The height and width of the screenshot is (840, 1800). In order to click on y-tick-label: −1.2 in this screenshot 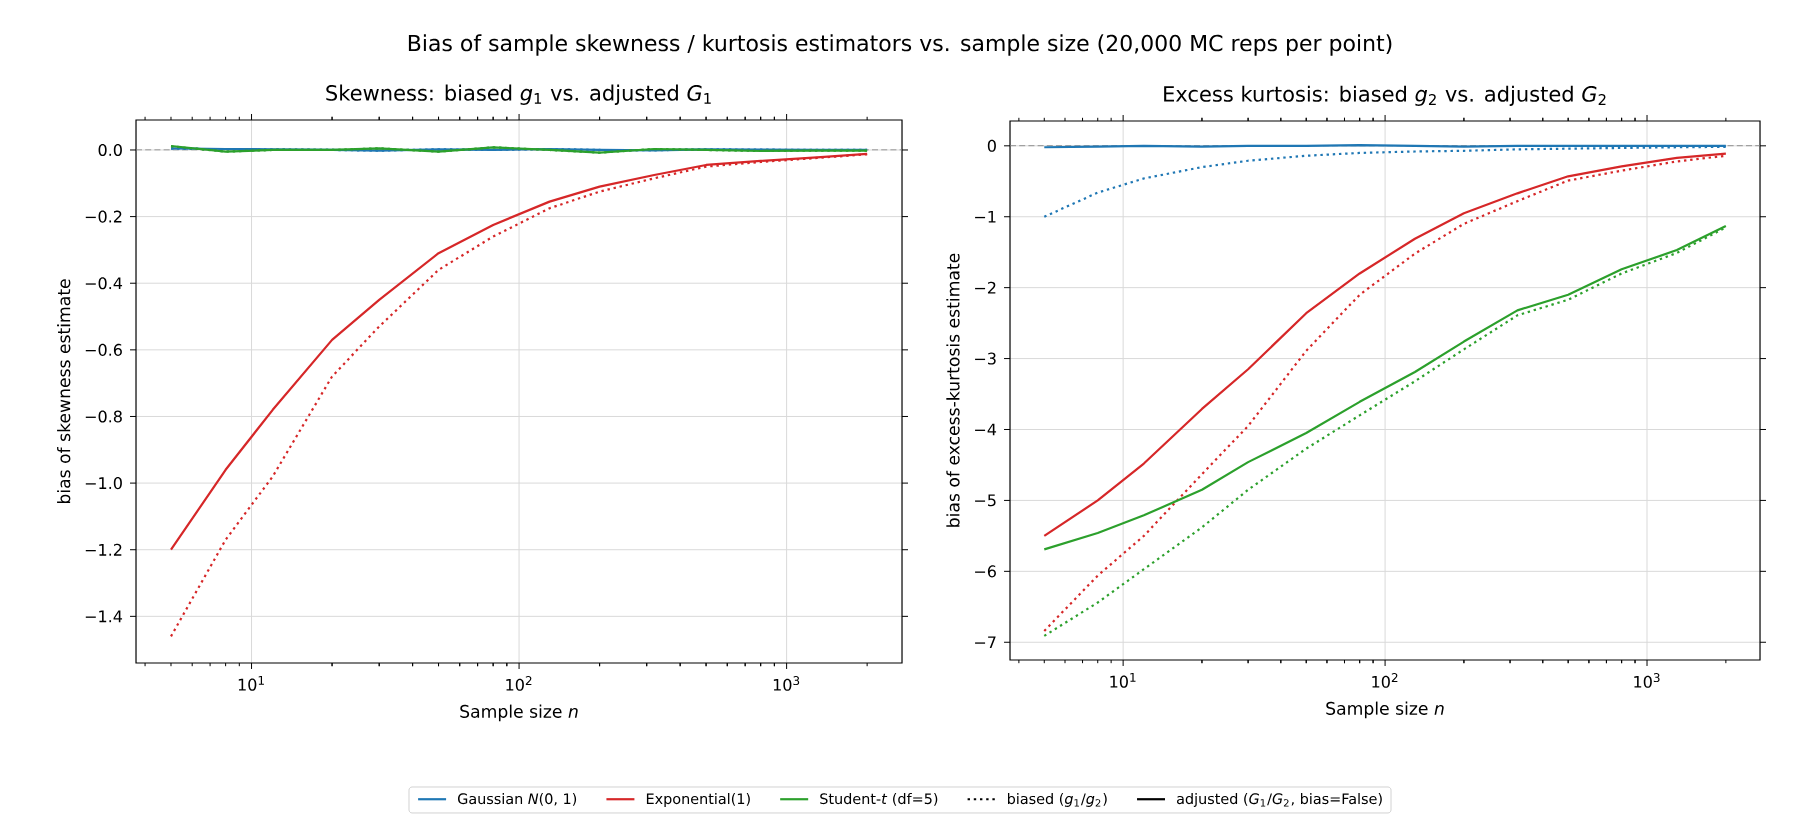, I will do `click(103, 549)`.